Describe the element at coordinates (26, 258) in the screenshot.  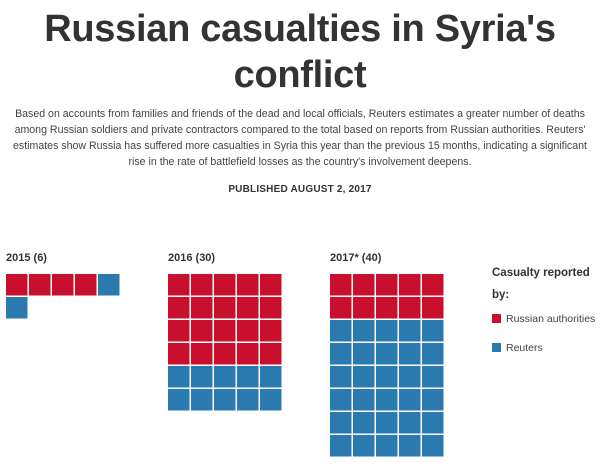
I see `group-label-2015: 2015 (6)` at that location.